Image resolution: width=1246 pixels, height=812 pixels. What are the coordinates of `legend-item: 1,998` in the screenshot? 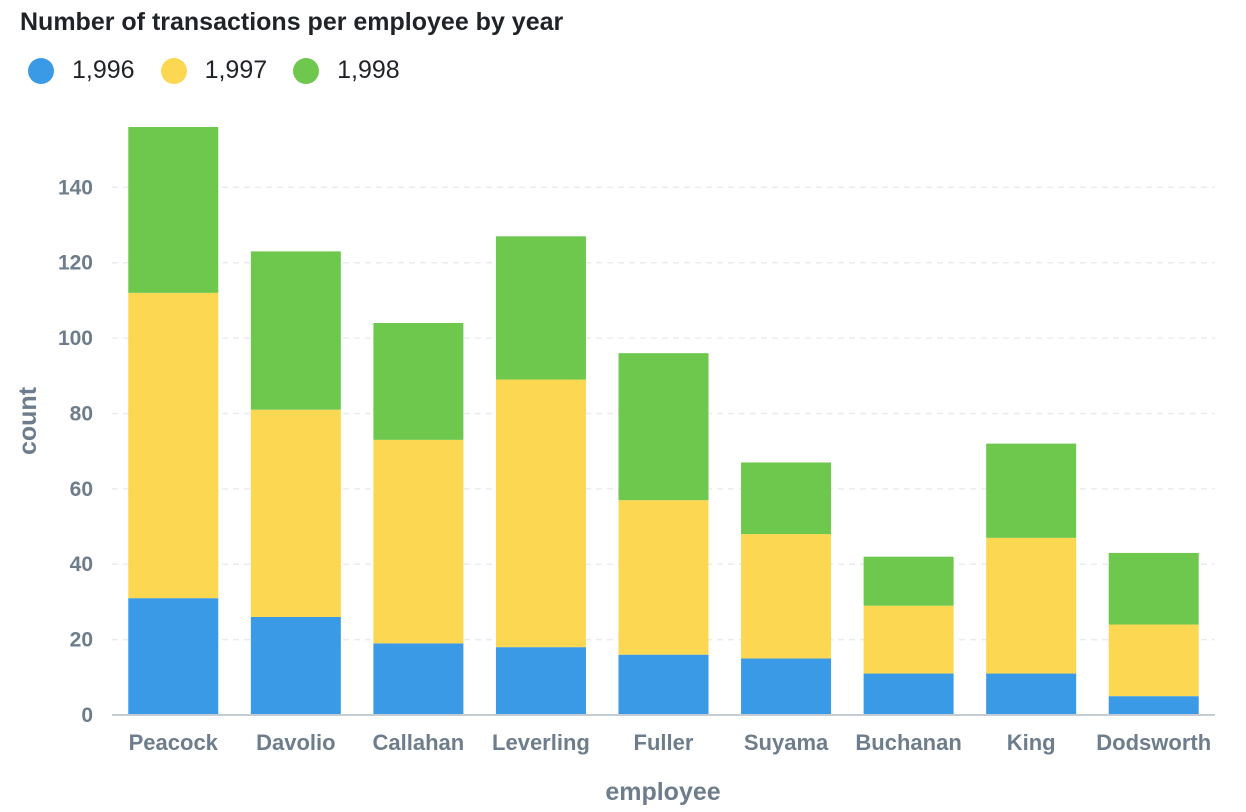 It's located at (346, 70).